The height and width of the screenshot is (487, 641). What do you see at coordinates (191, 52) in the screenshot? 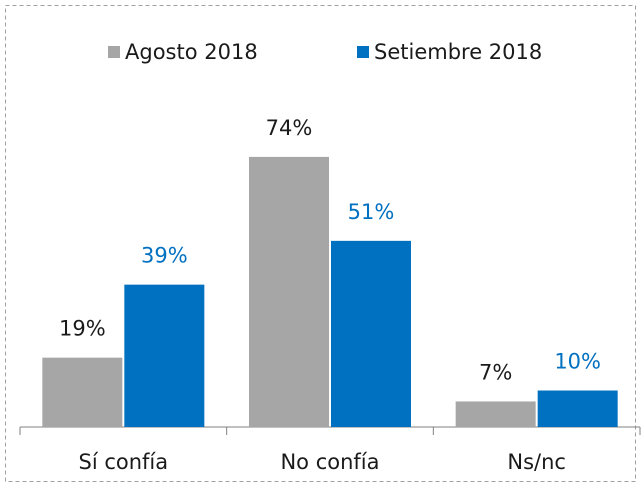
I see `legend-label: Agosto 2018` at bounding box center [191, 52].